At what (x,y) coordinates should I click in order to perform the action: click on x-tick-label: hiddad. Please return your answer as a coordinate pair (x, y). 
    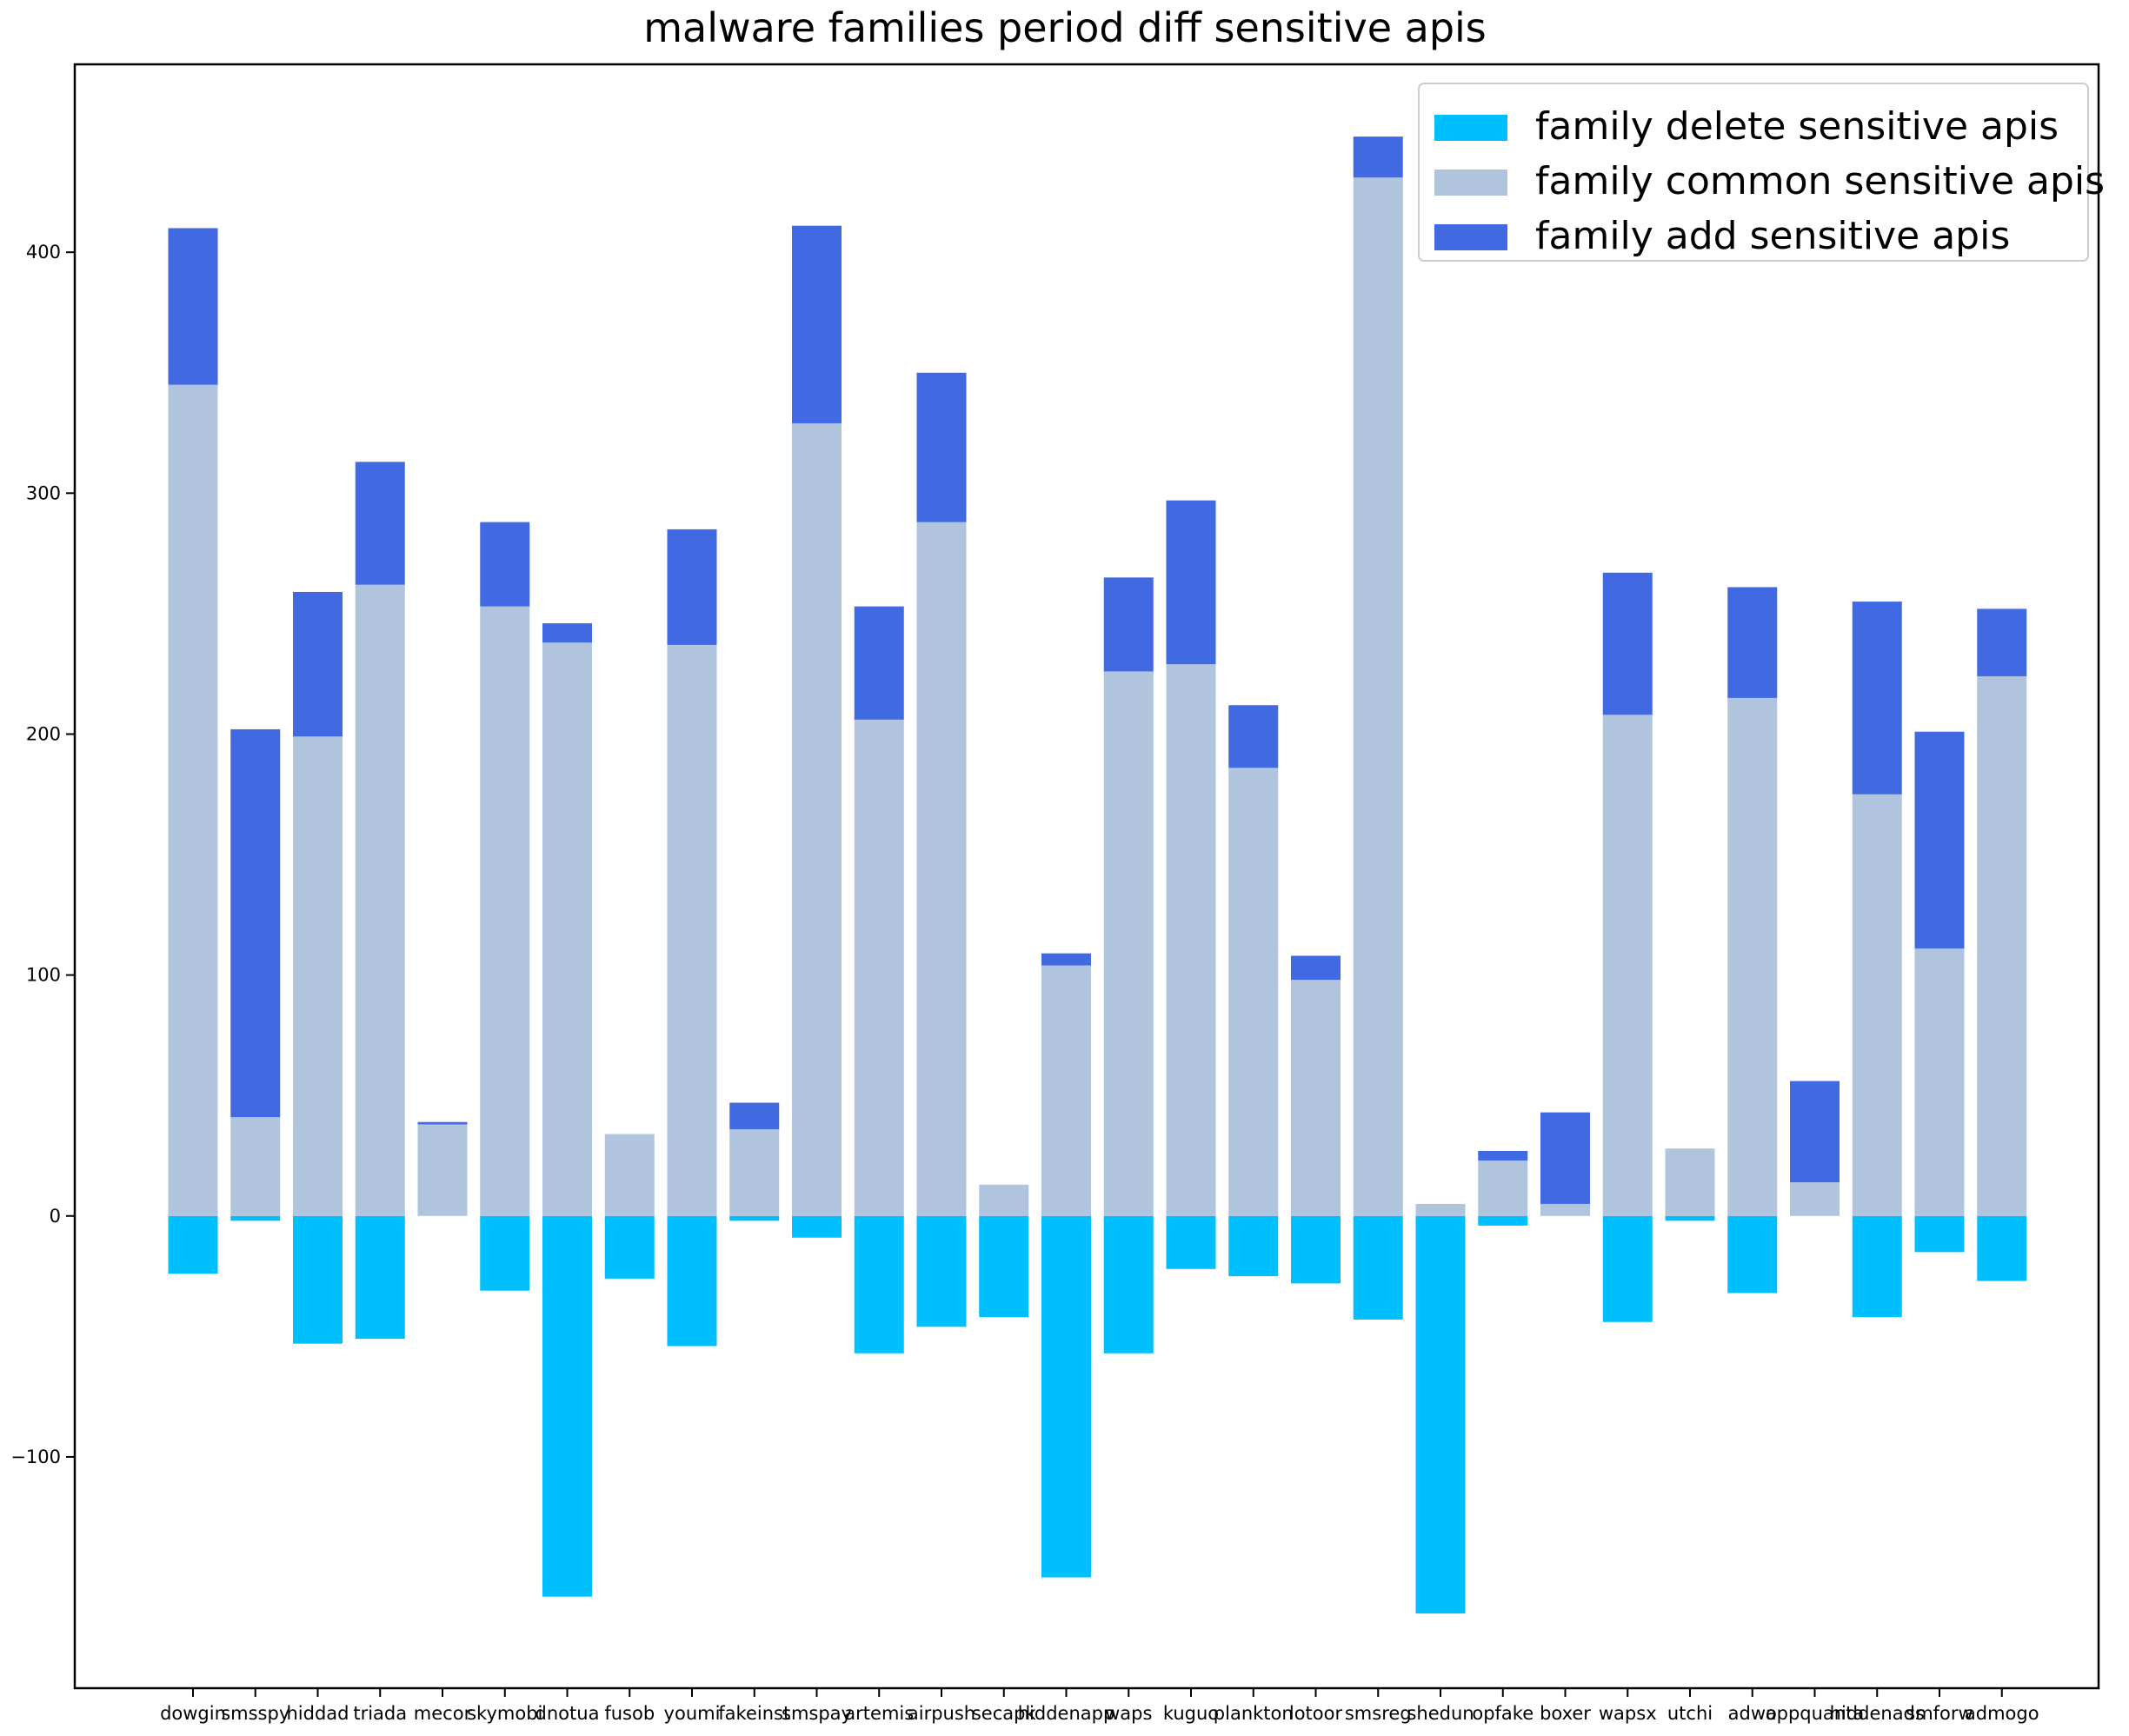
    Looking at the image, I should click on (318, 1713).